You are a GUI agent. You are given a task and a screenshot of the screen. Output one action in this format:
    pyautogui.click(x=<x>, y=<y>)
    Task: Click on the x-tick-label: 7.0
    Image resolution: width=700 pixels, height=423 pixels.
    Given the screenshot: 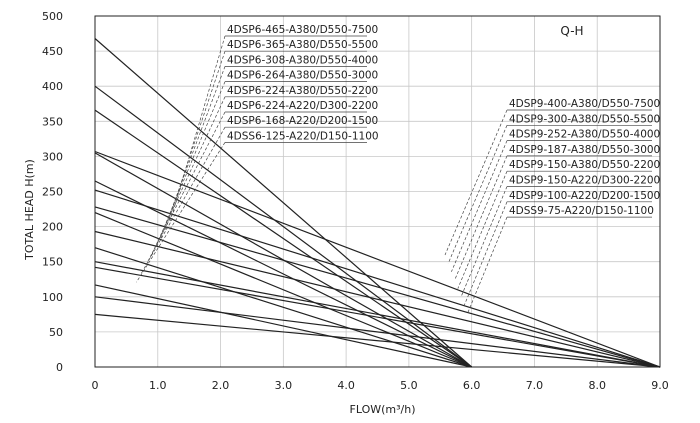 What is the action you would take?
    pyautogui.click(x=535, y=385)
    